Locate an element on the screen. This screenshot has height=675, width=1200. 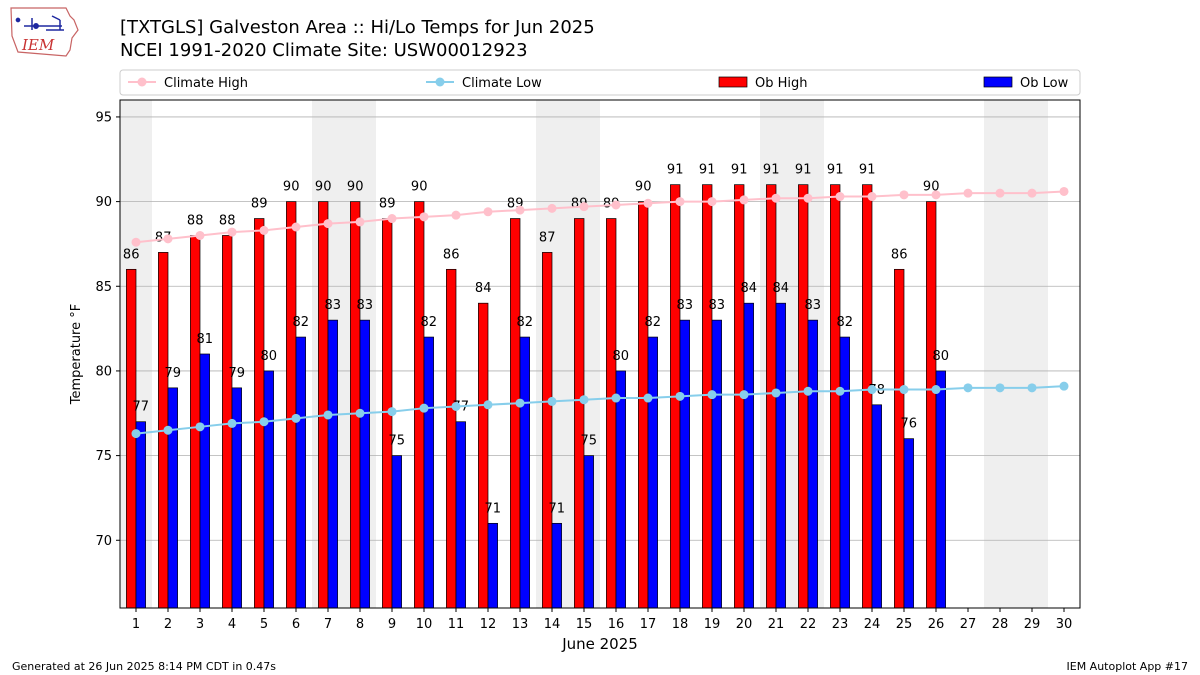
ob-high-data-label: 84 is located at coordinates (483, 288).